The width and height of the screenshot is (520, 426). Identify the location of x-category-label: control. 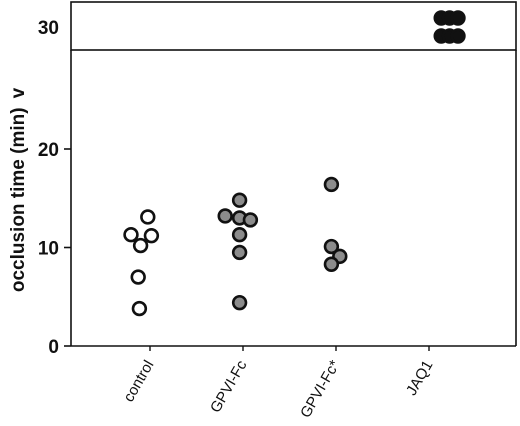
(138, 381).